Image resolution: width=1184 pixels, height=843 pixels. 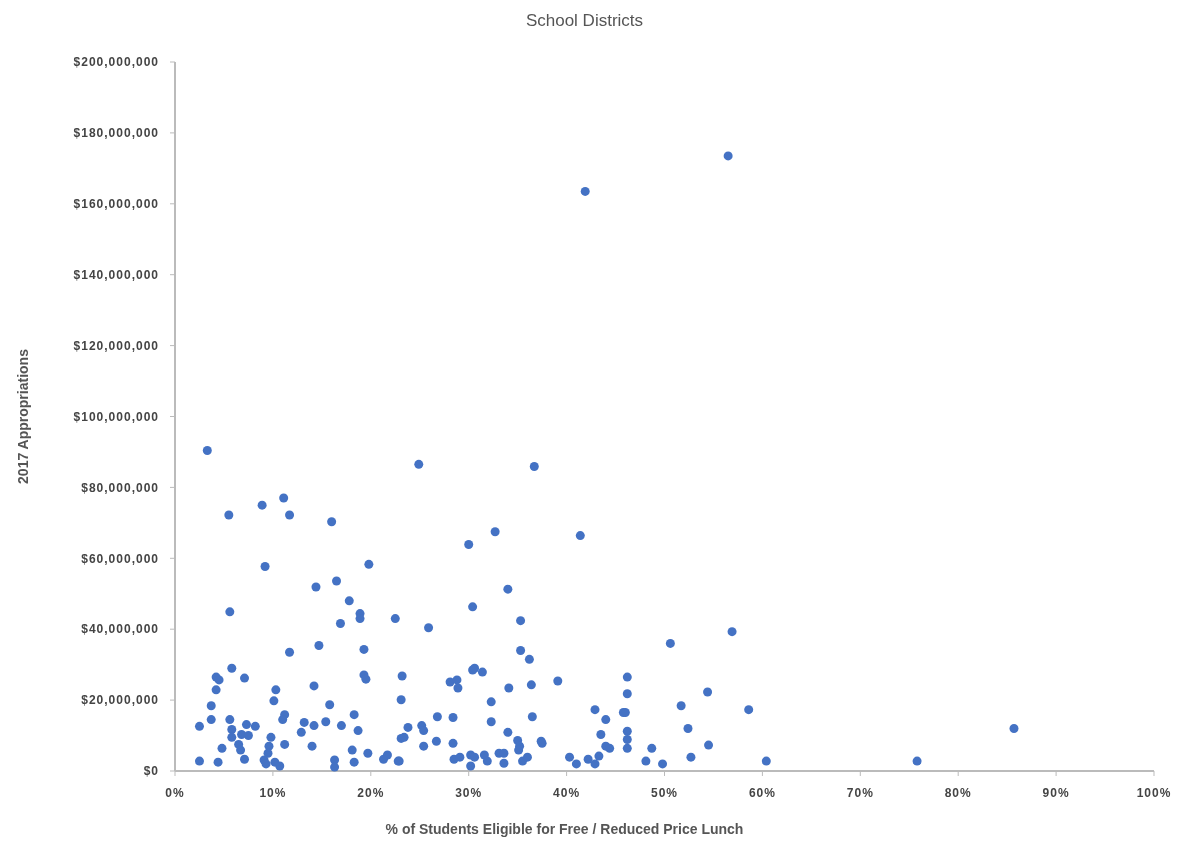 What do you see at coordinates (860, 793) in the screenshot?
I see `x-tick-label: 70%` at bounding box center [860, 793].